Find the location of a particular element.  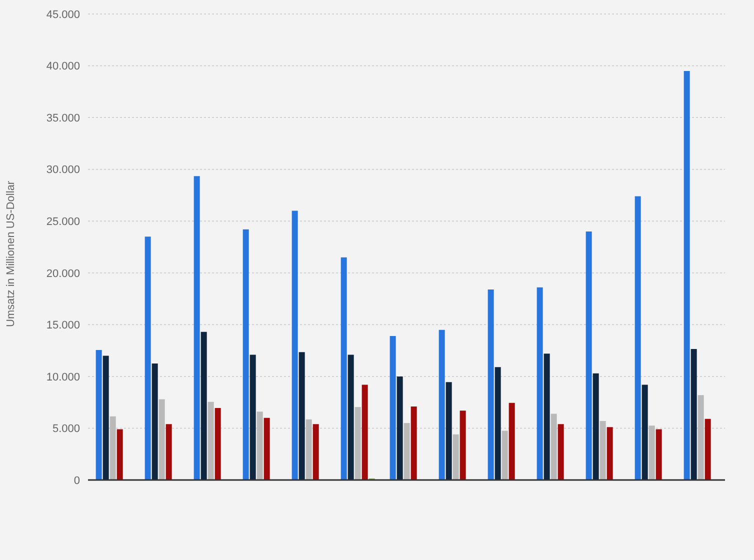

y-tick-label: 30.000 is located at coordinates (63, 170).